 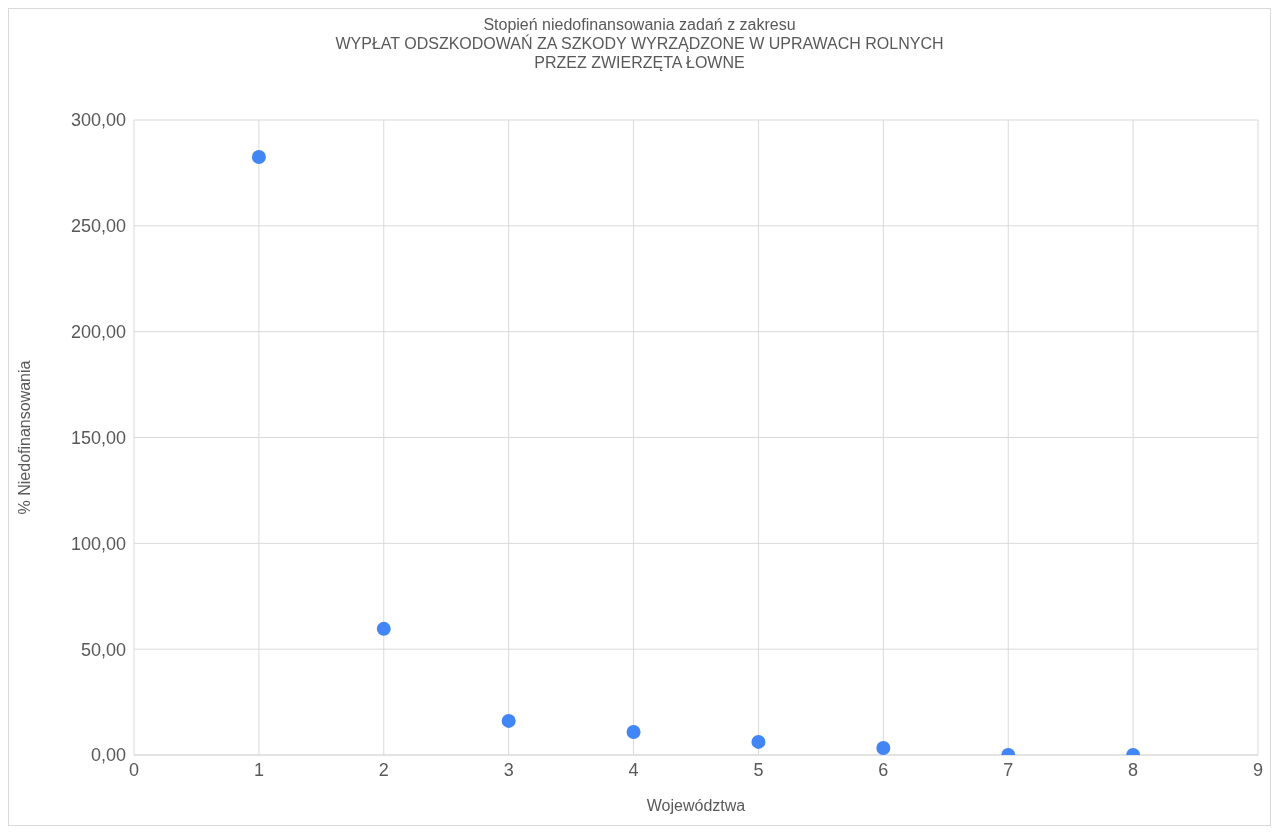 What do you see at coordinates (98, 120) in the screenshot?
I see `y-tick-label: 300,00` at bounding box center [98, 120].